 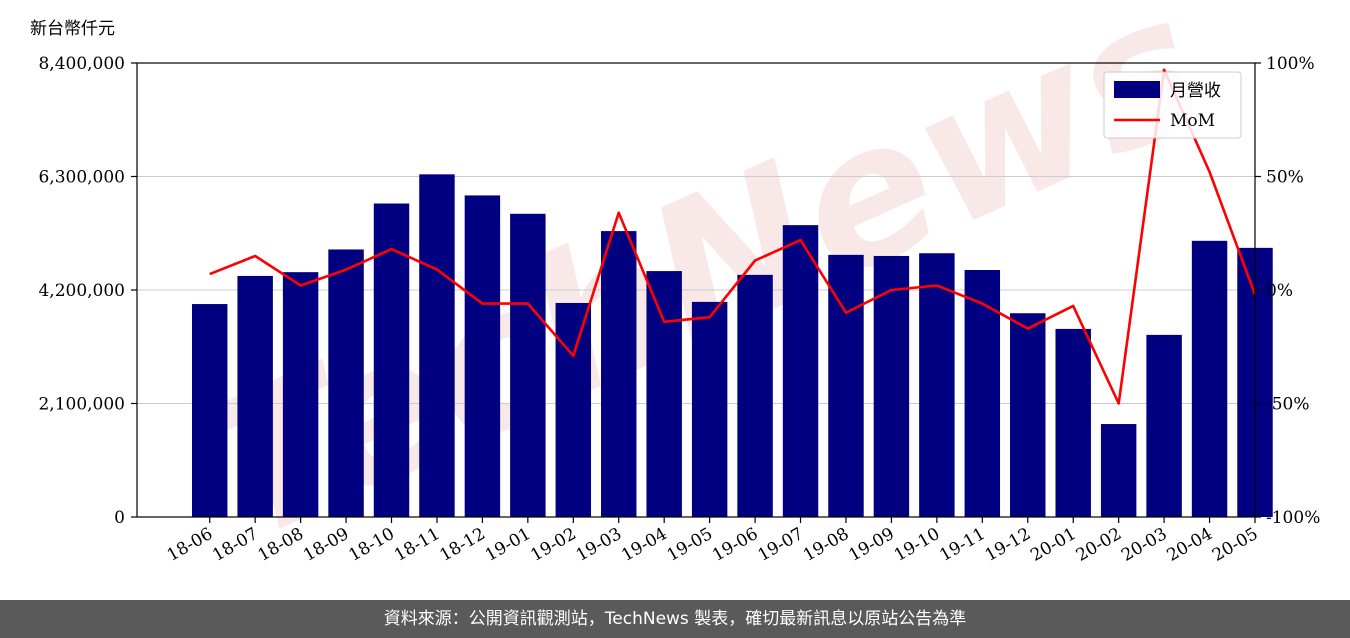 I want to click on left-tick-label: 4,200,000, so click(x=81, y=291).